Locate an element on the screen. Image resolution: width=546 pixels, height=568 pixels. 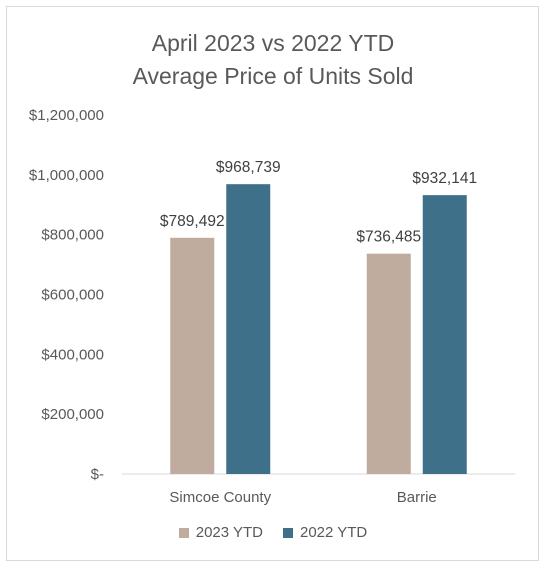
chart-title-line-2: Average Price of Units Sold is located at coordinates (273, 76).